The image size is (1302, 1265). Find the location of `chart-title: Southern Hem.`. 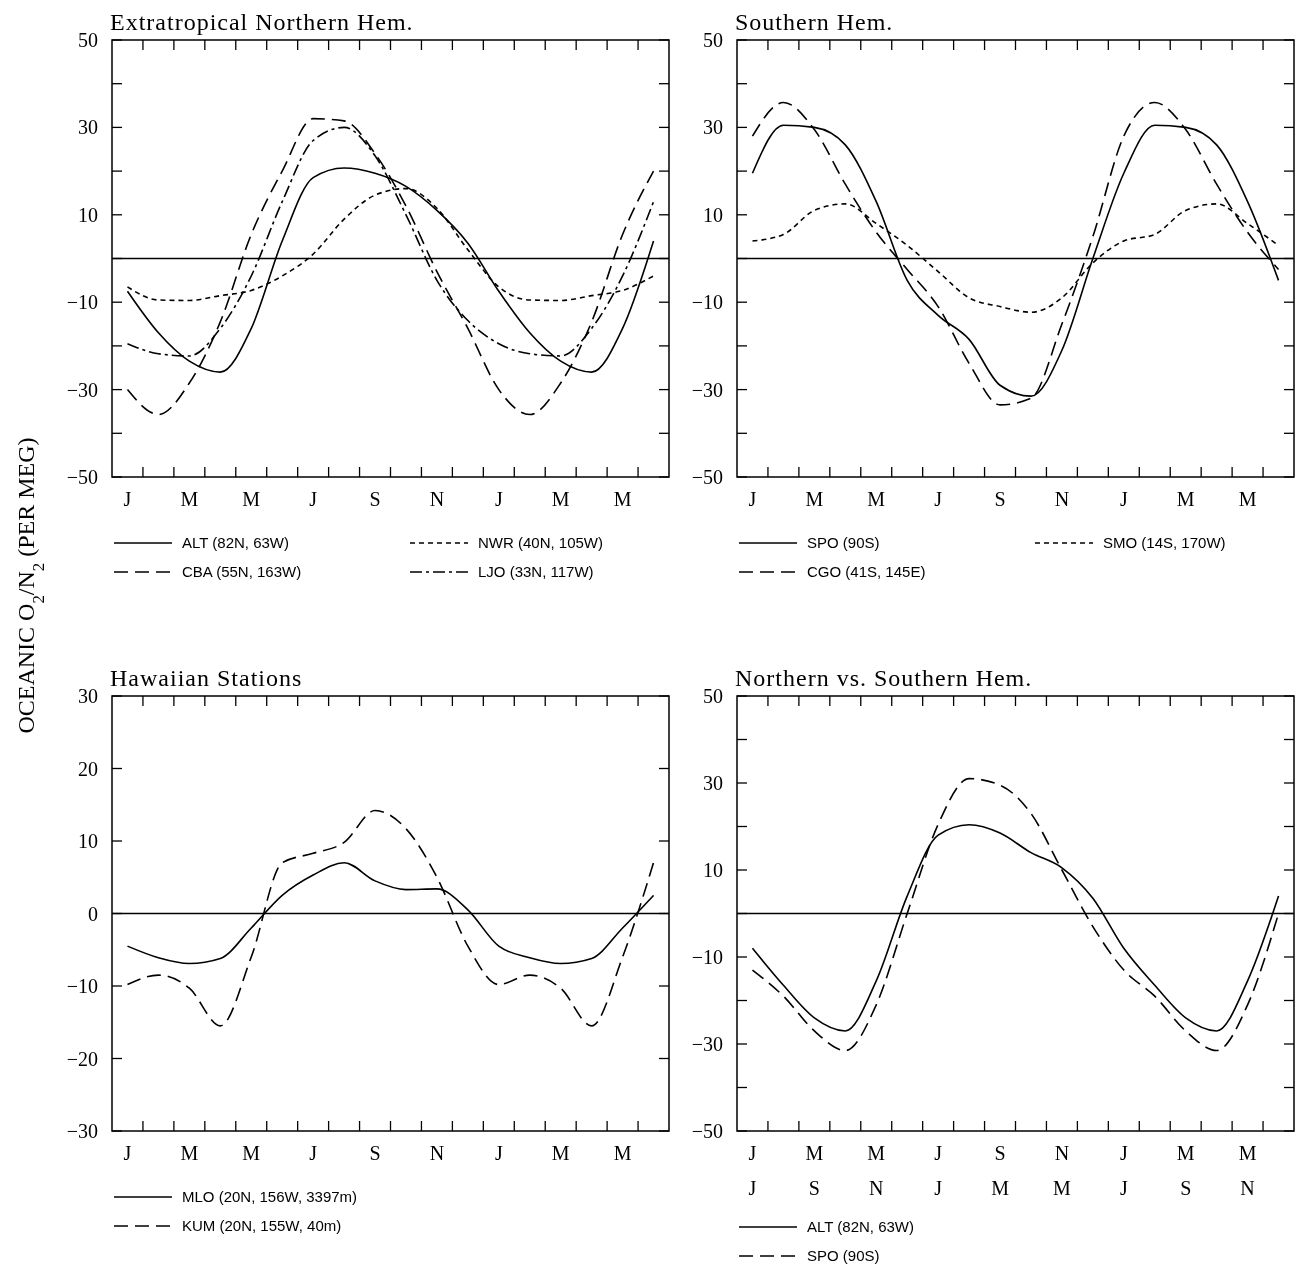

chart-title: Southern Hem. is located at coordinates (814, 22).